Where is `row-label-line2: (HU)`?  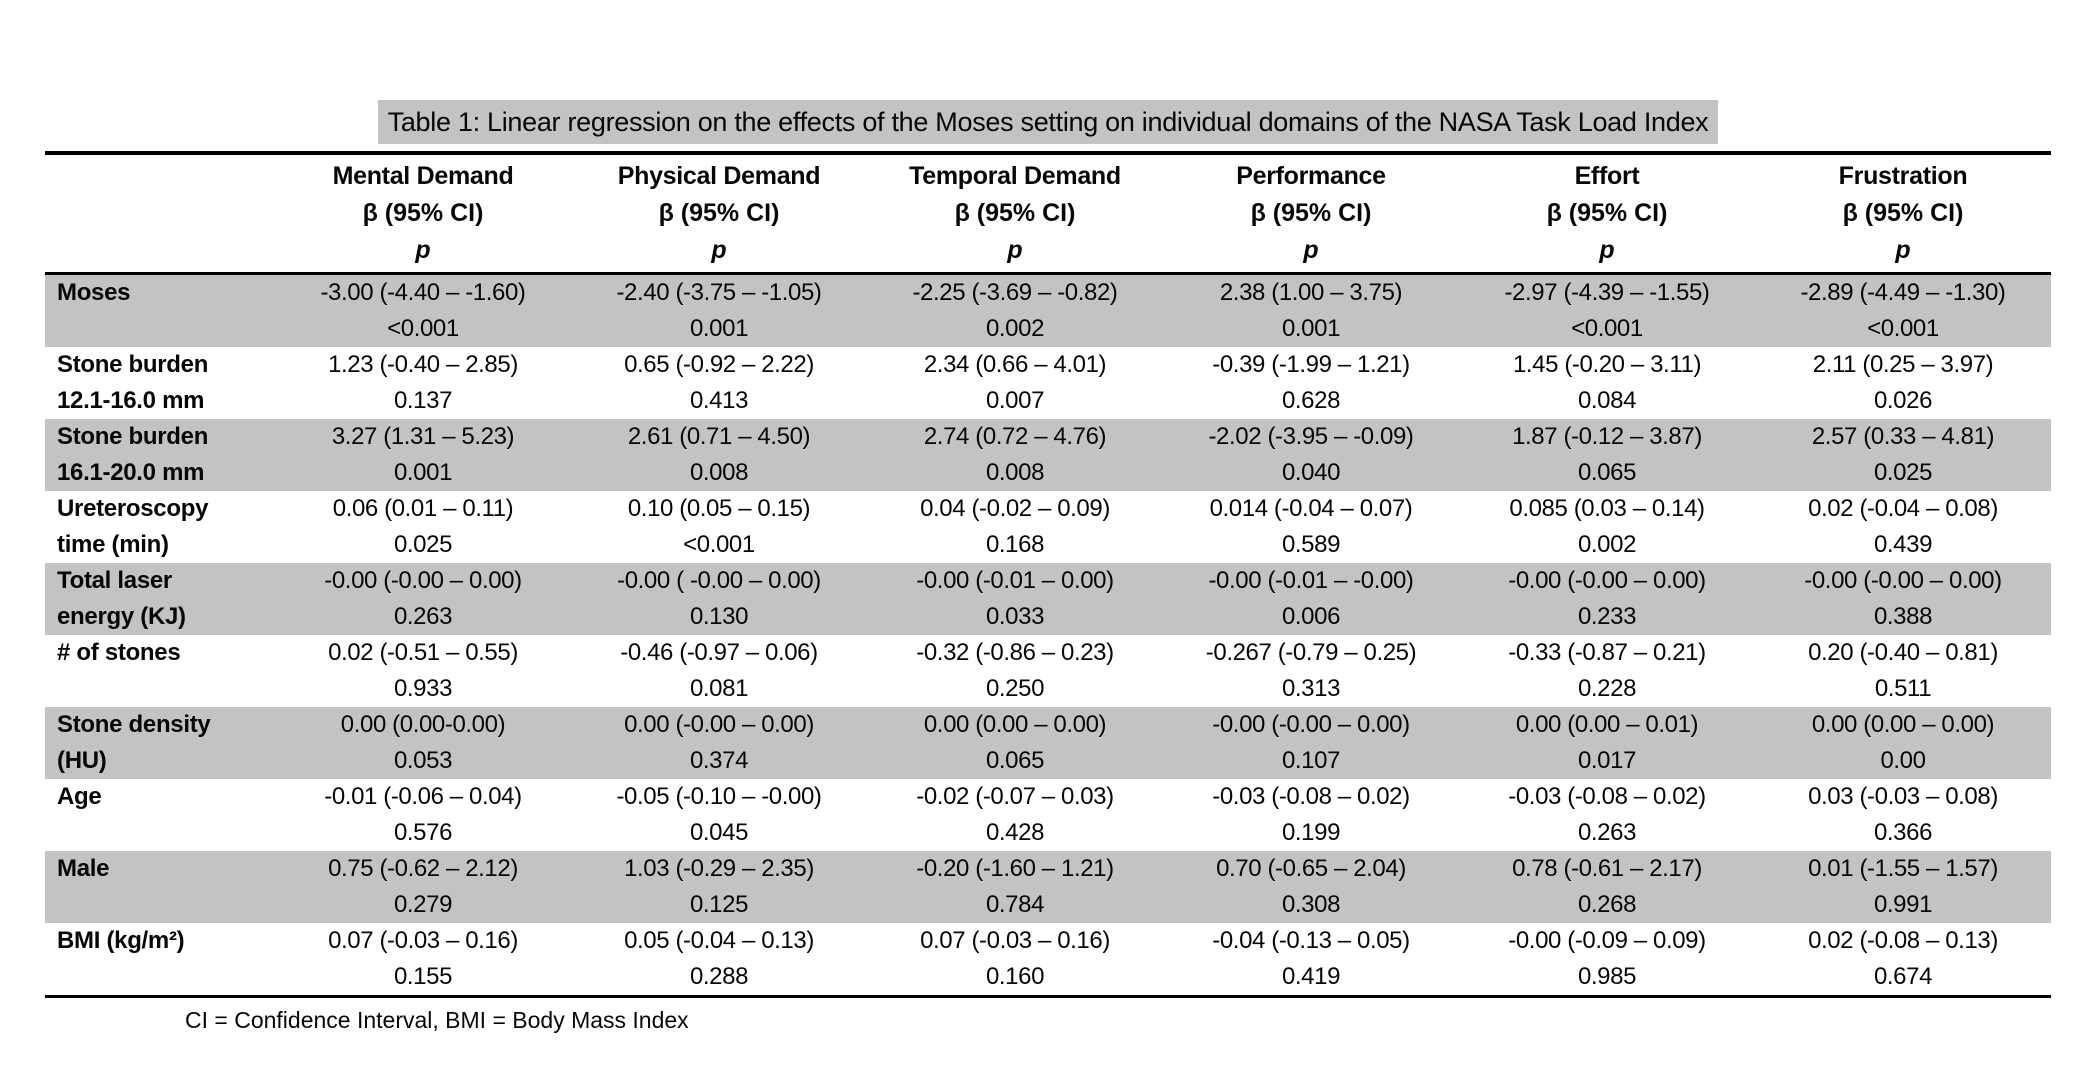
row-label-line2: (HU) is located at coordinates (82, 760).